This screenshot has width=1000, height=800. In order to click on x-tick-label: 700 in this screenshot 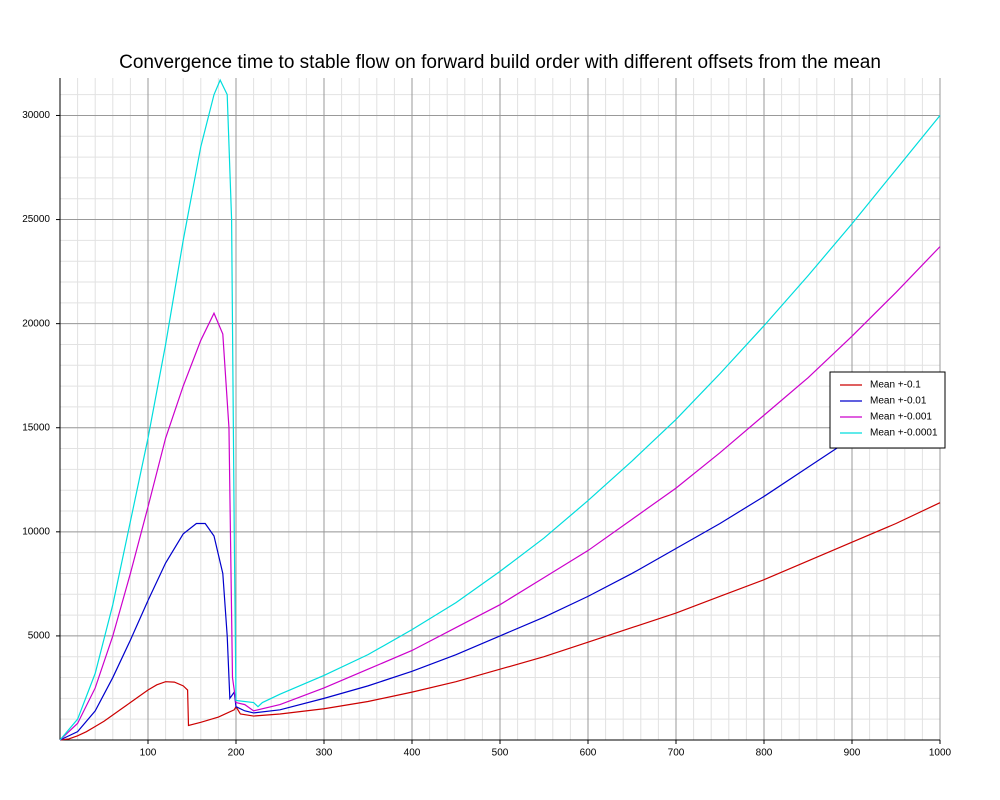, I will do `click(676, 753)`.